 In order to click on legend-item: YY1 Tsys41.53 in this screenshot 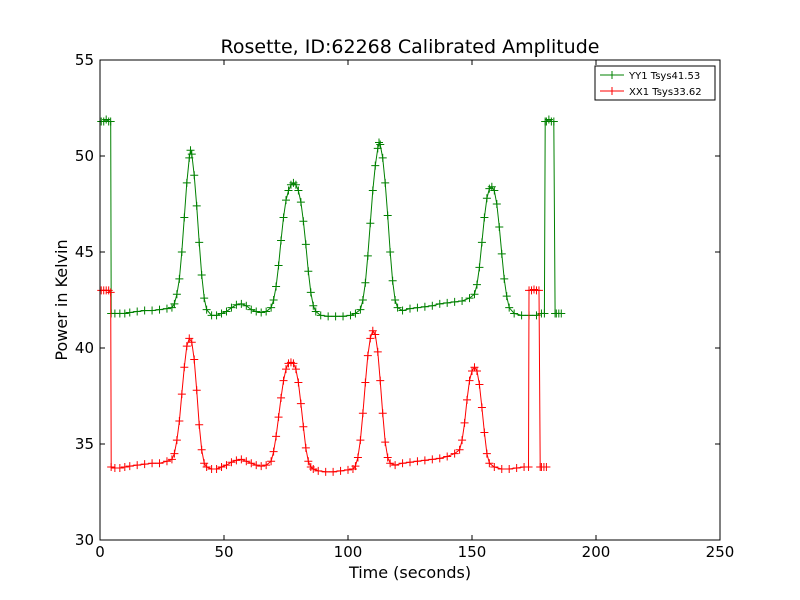, I will do `click(650, 76)`.